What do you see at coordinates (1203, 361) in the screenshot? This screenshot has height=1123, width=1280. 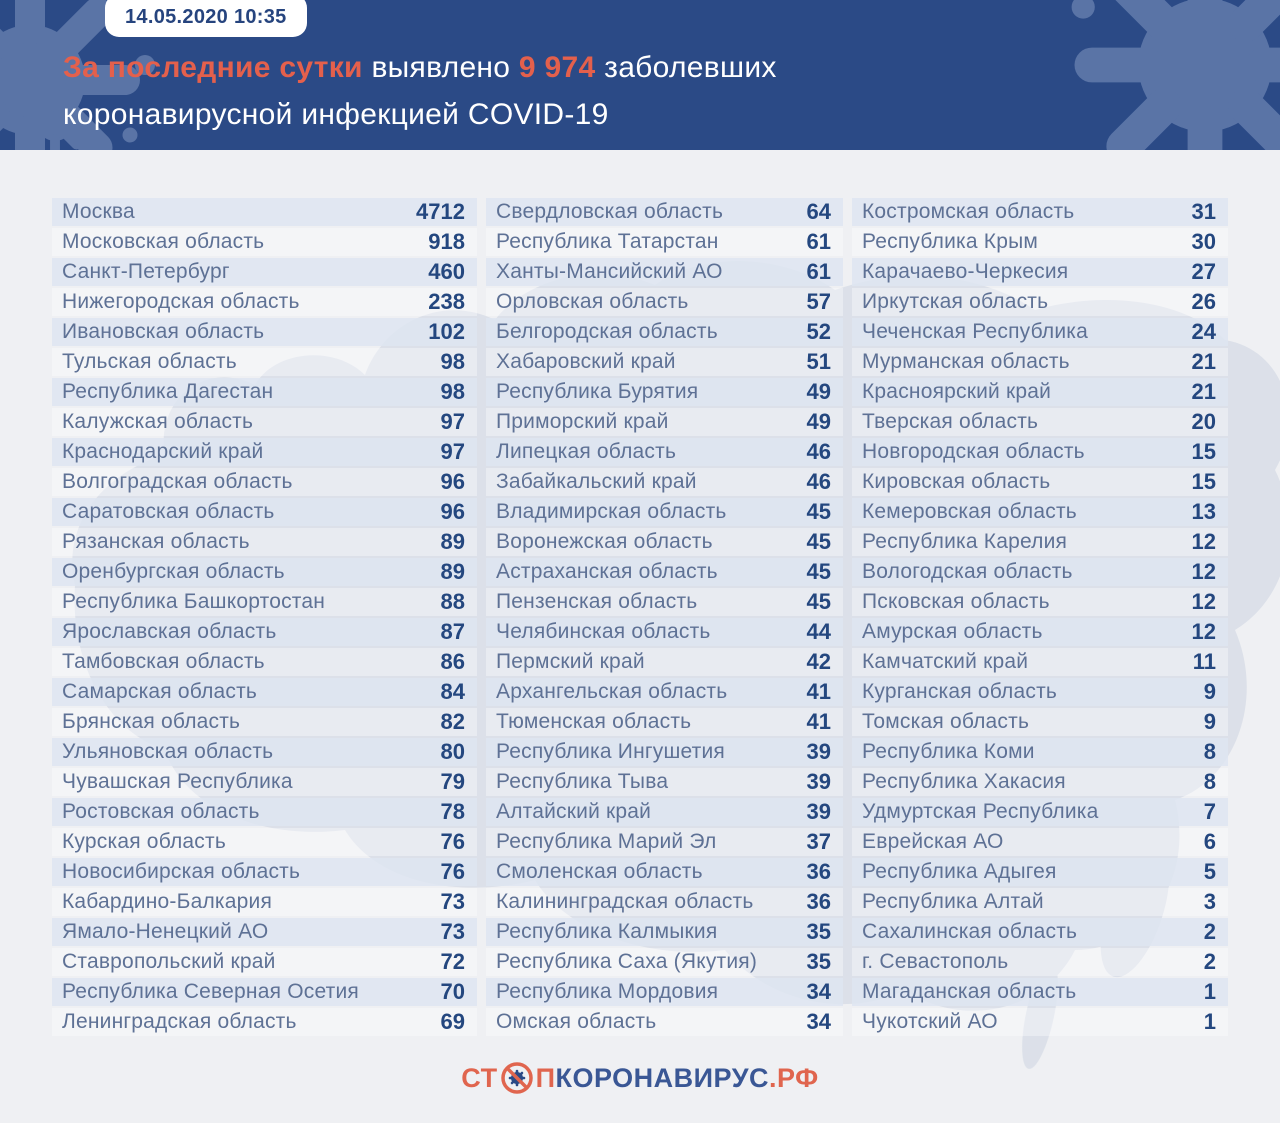 I see `region-value: 21` at bounding box center [1203, 361].